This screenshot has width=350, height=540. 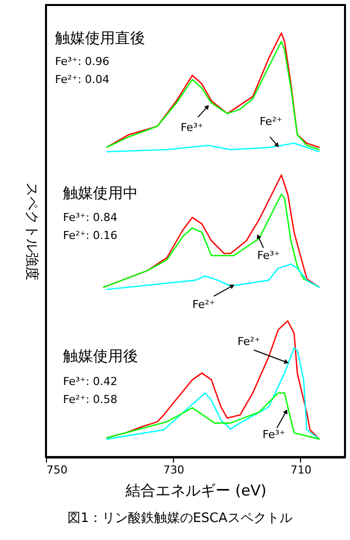 What do you see at coordinates (173, 470) in the screenshot?
I see `x-tick-label: 730` at bounding box center [173, 470].